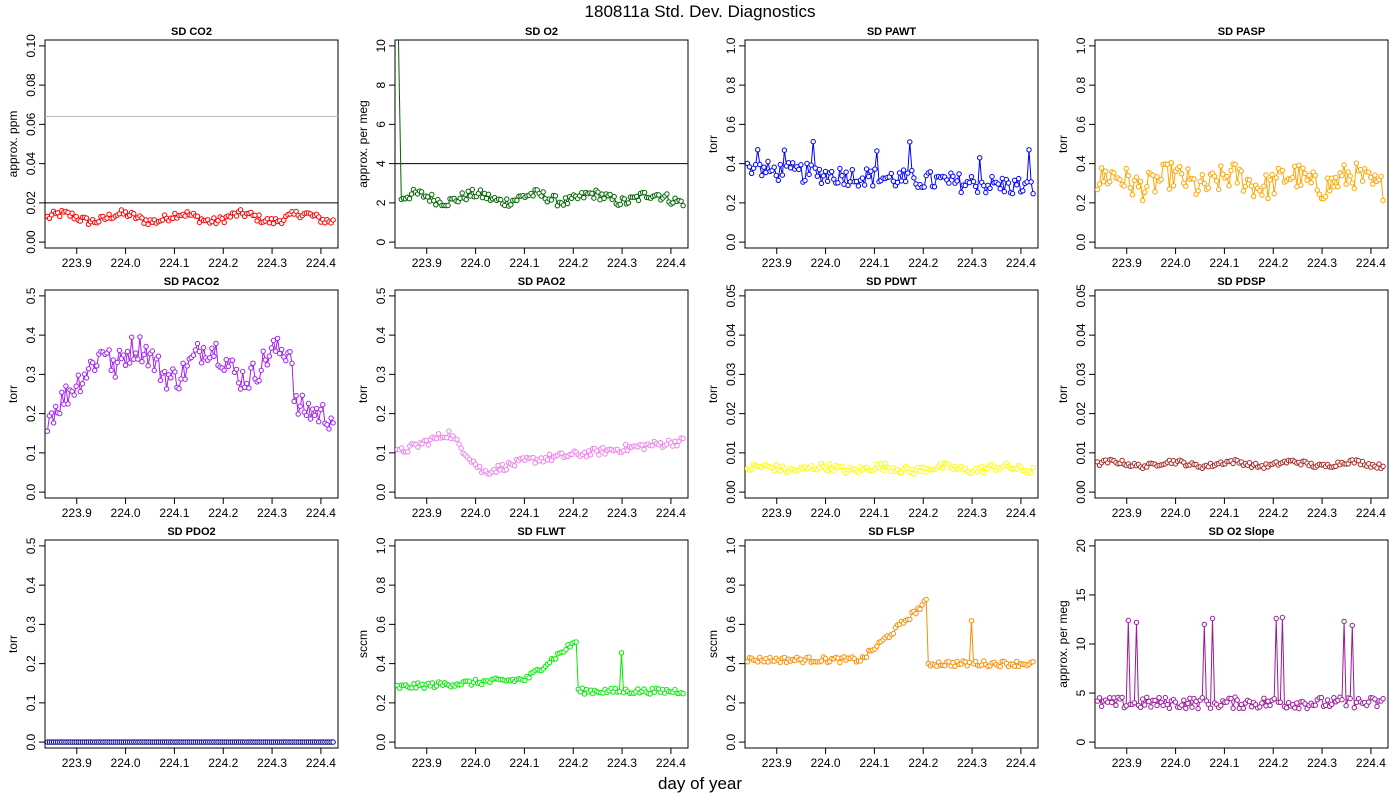 The height and width of the screenshot is (805, 1400). What do you see at coordinates (31, 545) in the screenshot?
I see `y-tick-label: 0.5` at bounding box center [31, 545].